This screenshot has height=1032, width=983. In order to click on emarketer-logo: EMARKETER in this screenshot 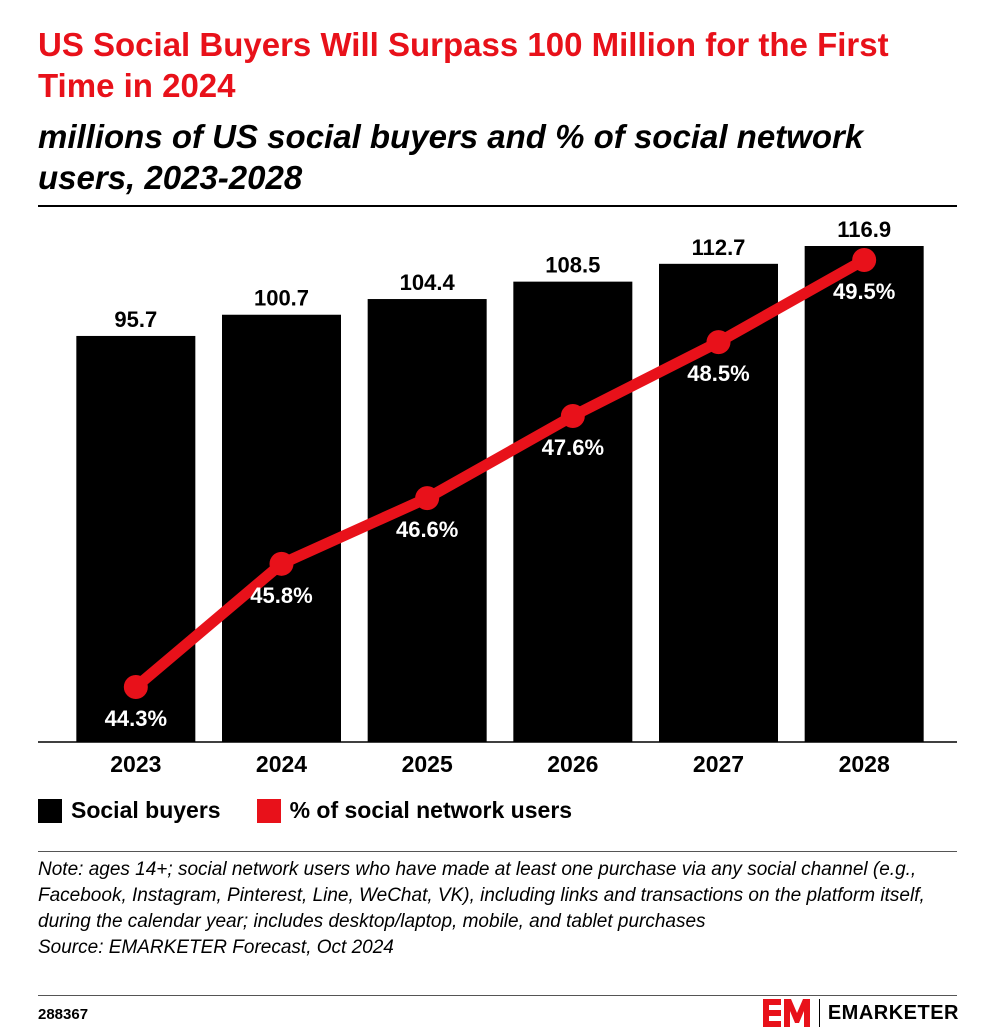, I will do `click(860, 1013)`.